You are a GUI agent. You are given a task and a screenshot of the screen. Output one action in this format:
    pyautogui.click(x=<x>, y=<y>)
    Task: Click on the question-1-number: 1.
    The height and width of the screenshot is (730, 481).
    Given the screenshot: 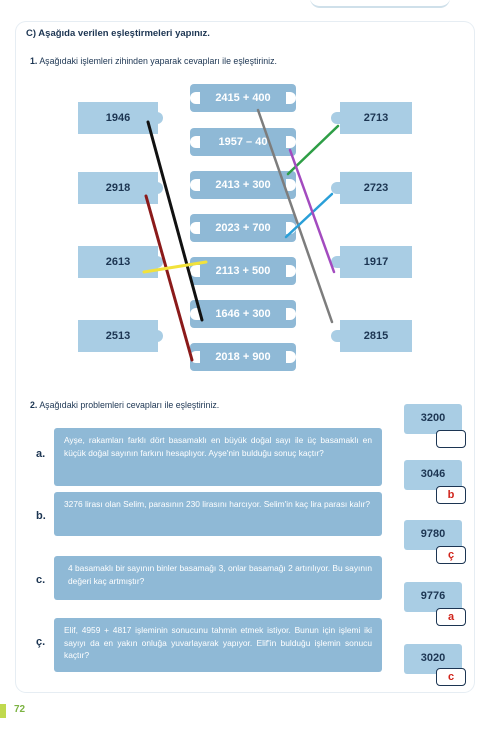 What is the action you would take?
    pyautogui.click(x=34, y=61)
    